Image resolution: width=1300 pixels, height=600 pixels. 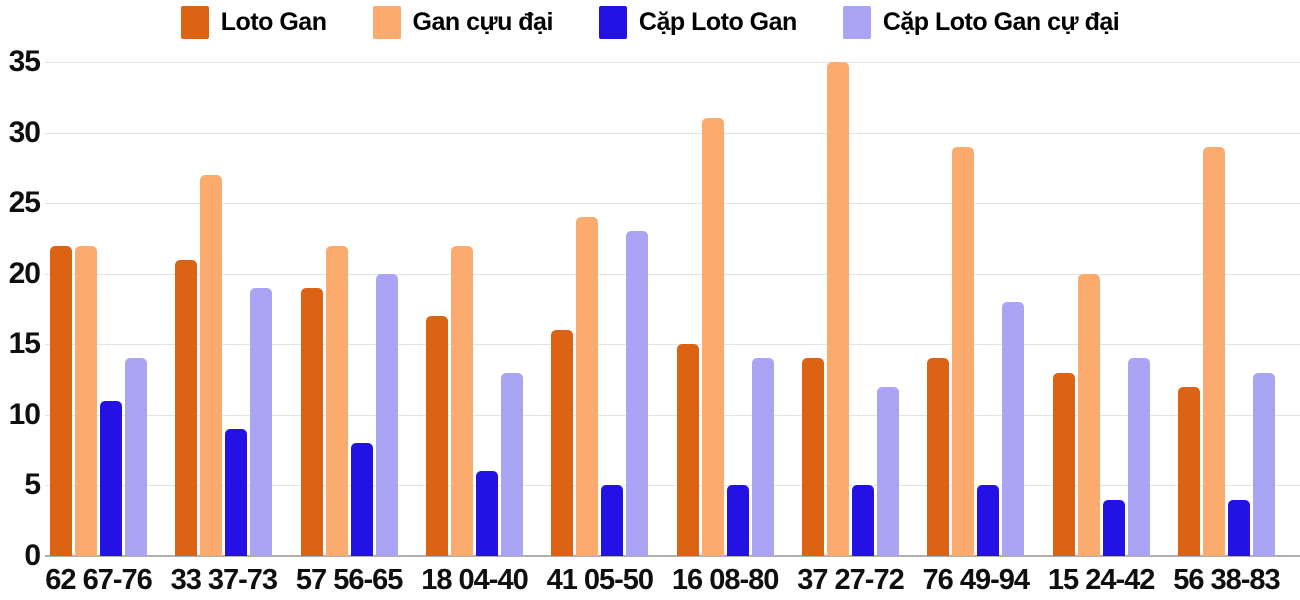 What do you see at coordinates (725, 580) in the screenshot?
I see `x-tick-label: 16 08-80` at bounding box center [725, 580].